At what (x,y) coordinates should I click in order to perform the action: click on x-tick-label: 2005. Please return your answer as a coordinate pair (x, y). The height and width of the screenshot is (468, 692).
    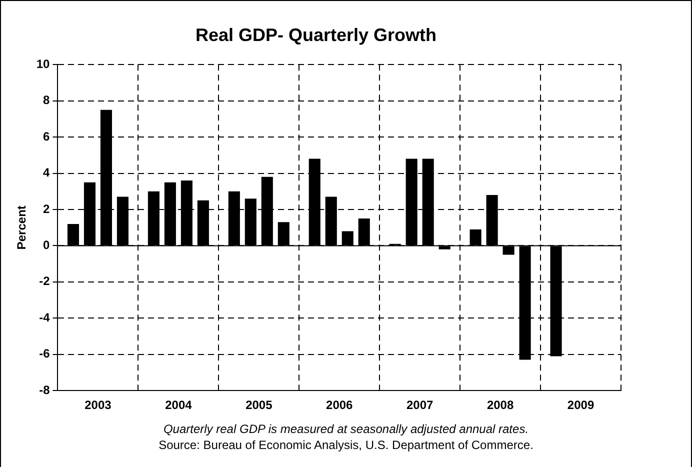
    Looking at the image, I should click on (259, 405).